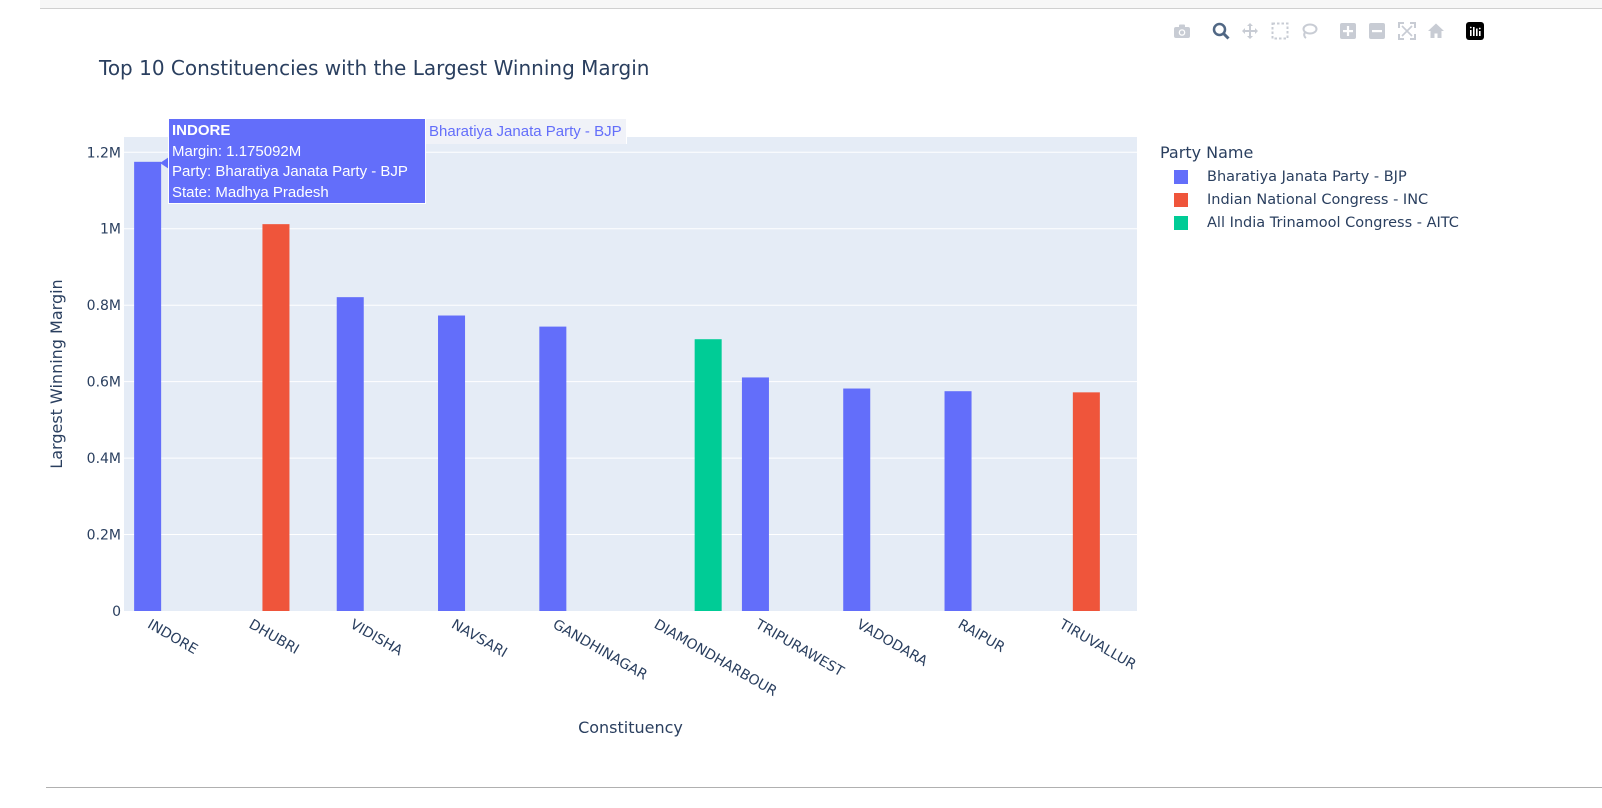 Image resolution: width=1602 pixels, height=808 pixels. I want to click on y-tick-label: 0.4M, so click(104, 459).